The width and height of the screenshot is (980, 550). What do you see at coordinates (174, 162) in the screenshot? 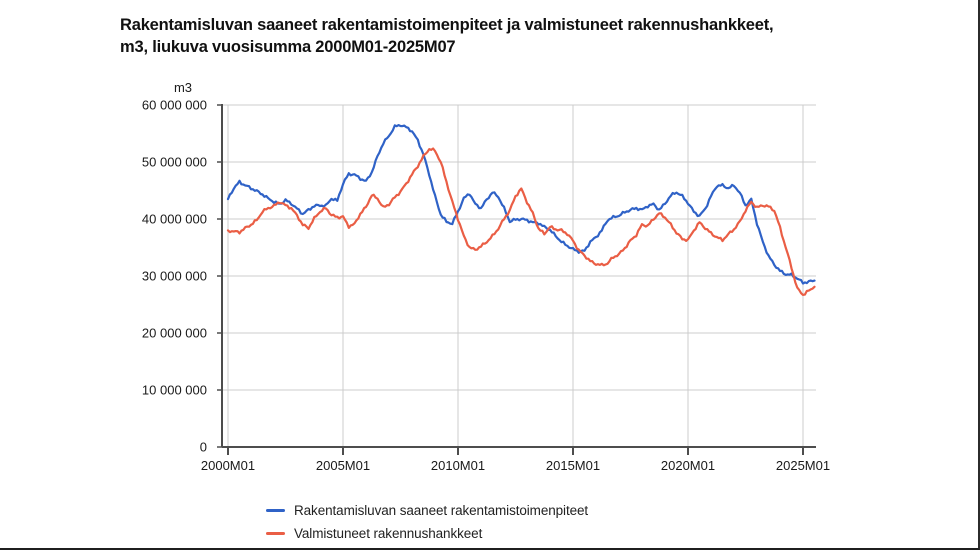
I see `y-tick-label: 50 000 000` at bounding box center [174, 162].